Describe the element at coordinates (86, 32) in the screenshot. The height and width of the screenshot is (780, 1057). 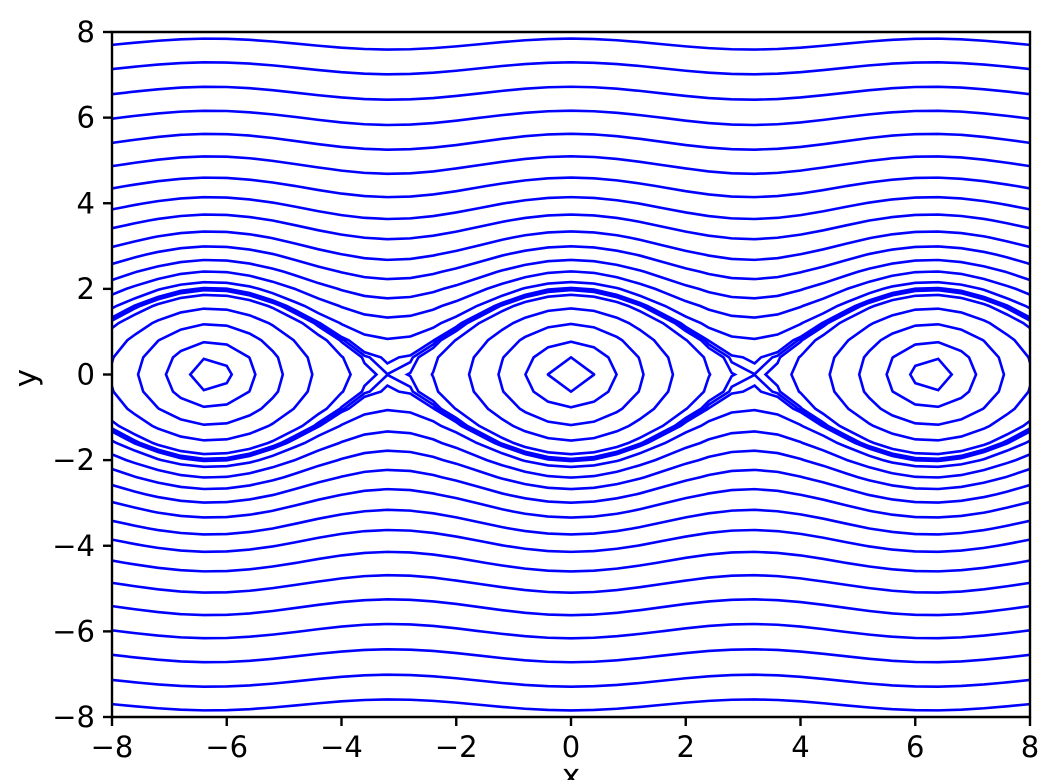
I see `y-tick-label: 8` at that location.